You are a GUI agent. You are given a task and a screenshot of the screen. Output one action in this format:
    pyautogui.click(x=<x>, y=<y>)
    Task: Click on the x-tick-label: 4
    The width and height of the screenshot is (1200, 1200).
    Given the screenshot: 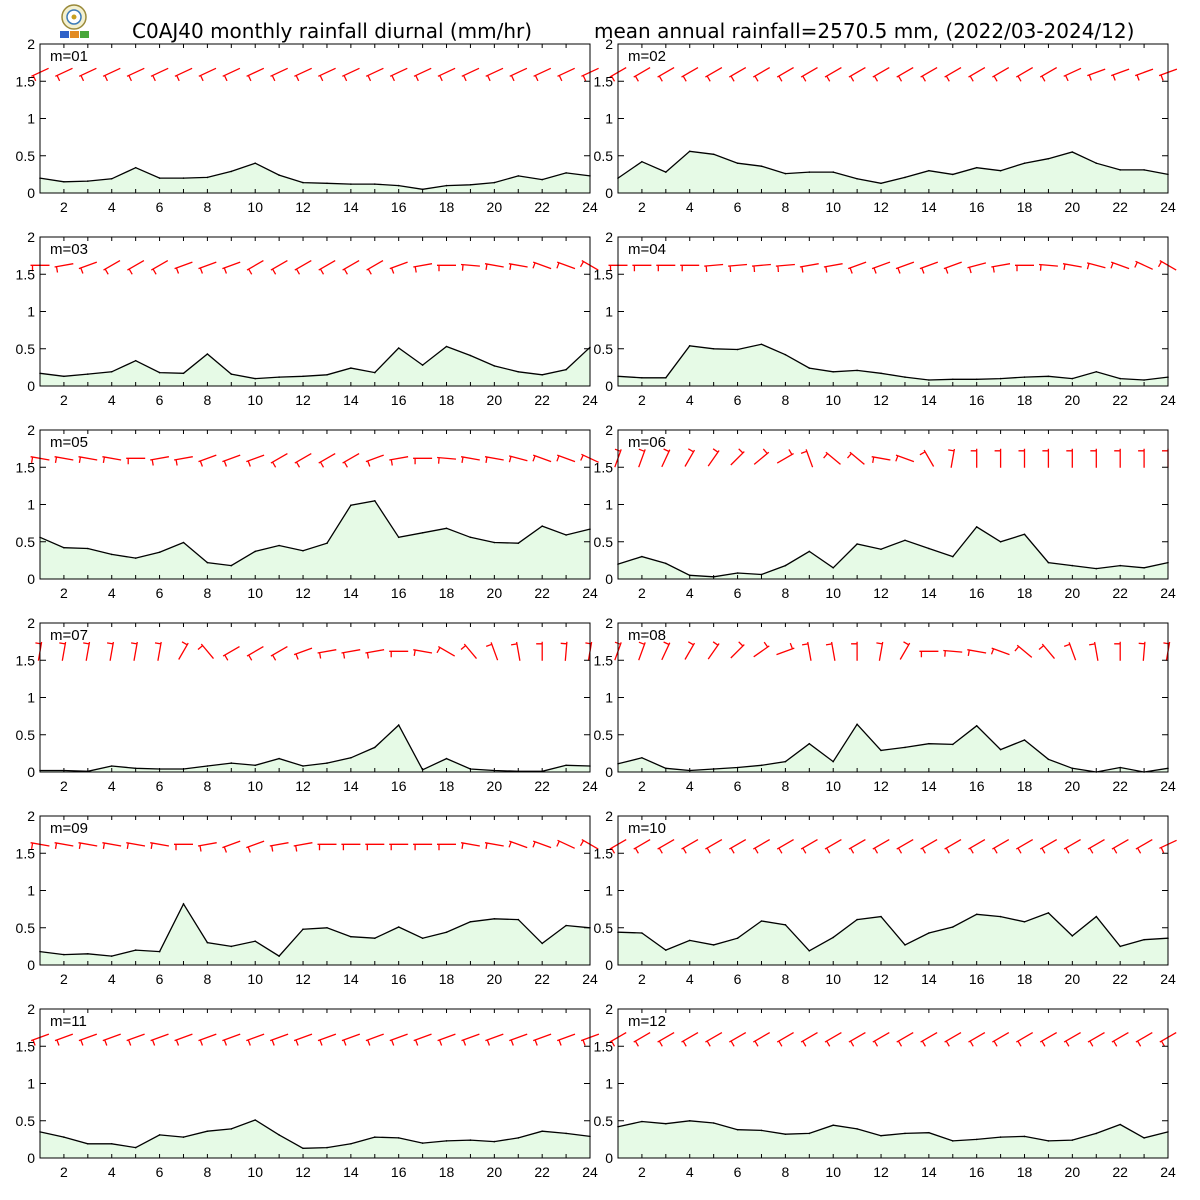 What is the action you would take?
    pyautogui.click(x=690, y=979)
    